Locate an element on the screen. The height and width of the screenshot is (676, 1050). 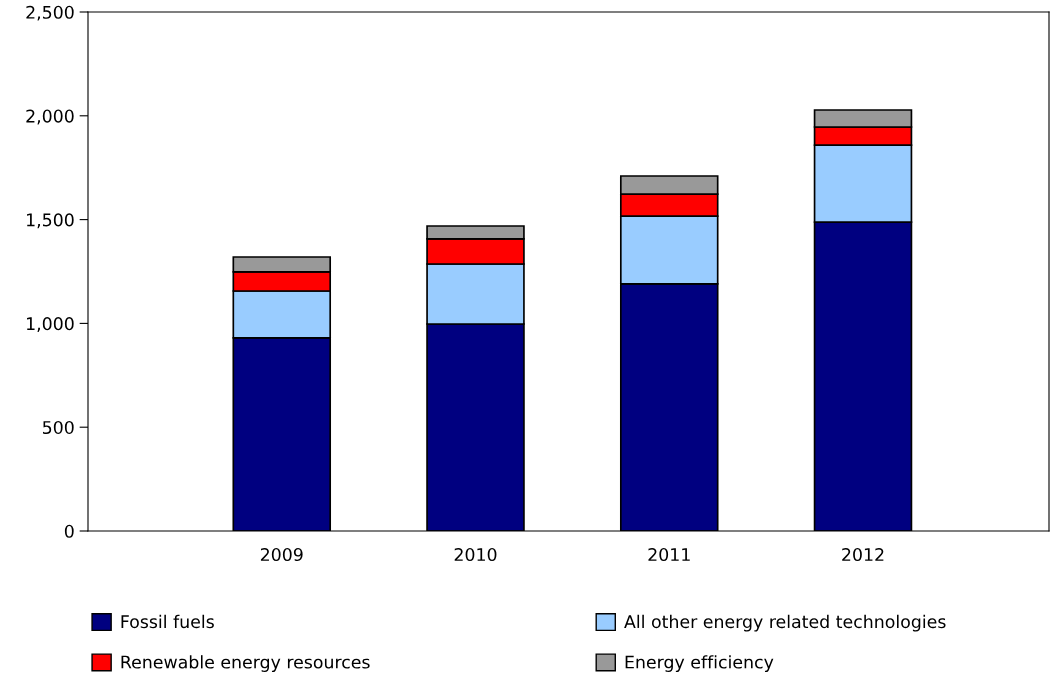
x-tick-label: 2009 is located at coordinates (281, 554).